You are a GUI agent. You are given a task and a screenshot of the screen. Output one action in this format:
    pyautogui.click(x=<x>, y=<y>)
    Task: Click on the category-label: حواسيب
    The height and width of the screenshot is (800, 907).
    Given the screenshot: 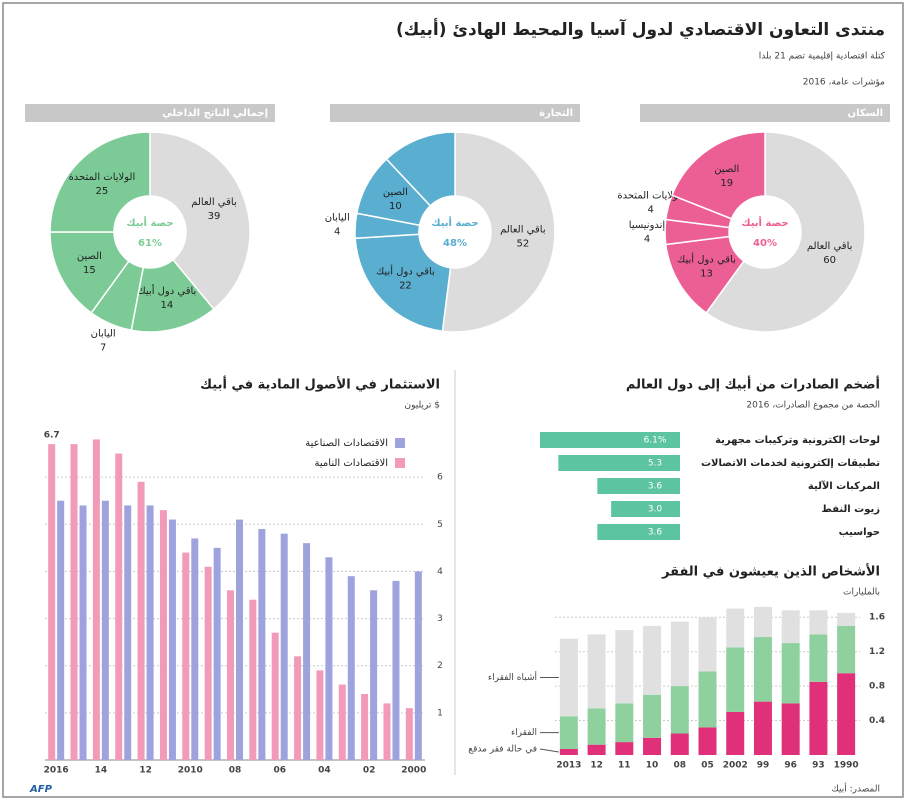 What is the action you would take?
    pyautogui.click(x=859, y=532)
    